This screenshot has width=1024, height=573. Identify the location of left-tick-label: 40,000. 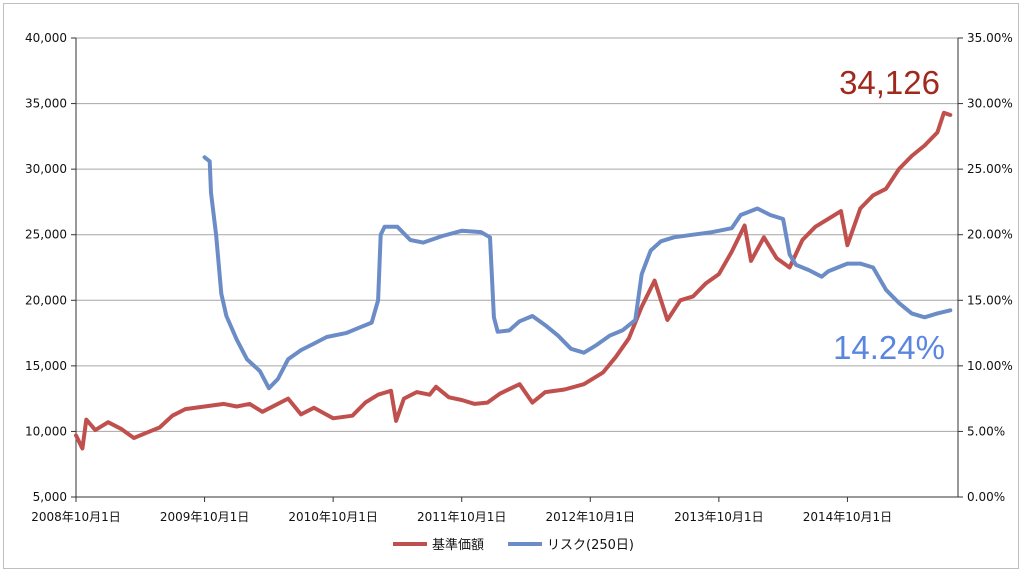
(46, 38).